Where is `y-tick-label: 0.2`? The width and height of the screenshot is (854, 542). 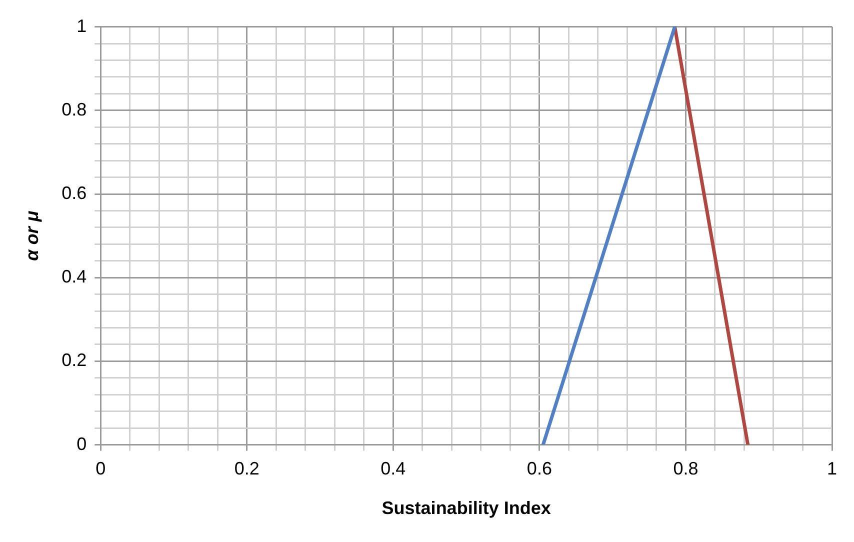
y-tick-label: 0.2 is located at coordinates (74, 360).